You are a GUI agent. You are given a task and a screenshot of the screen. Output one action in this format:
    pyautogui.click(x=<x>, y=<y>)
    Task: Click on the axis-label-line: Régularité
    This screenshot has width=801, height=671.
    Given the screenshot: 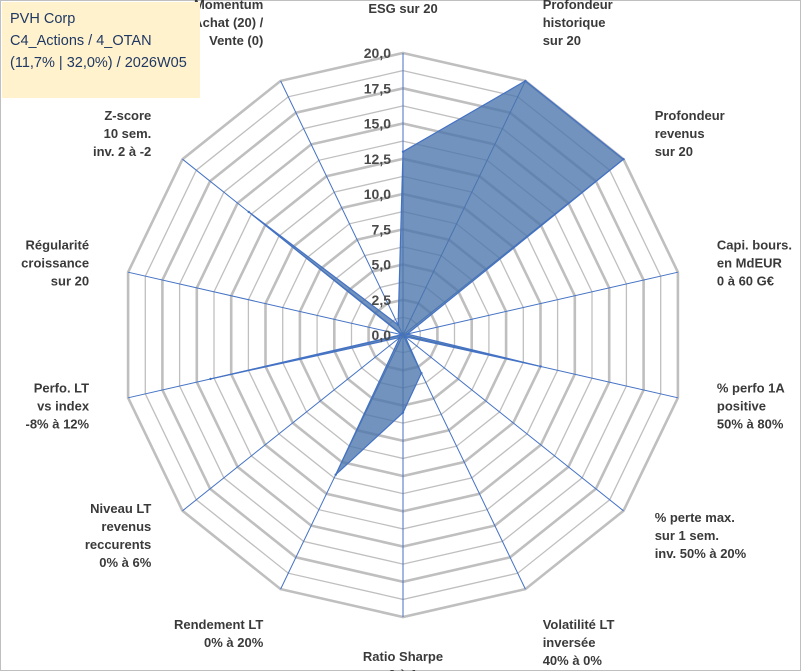 What is the action you would take?
    pyautogui.click(x=58, y=244)
    